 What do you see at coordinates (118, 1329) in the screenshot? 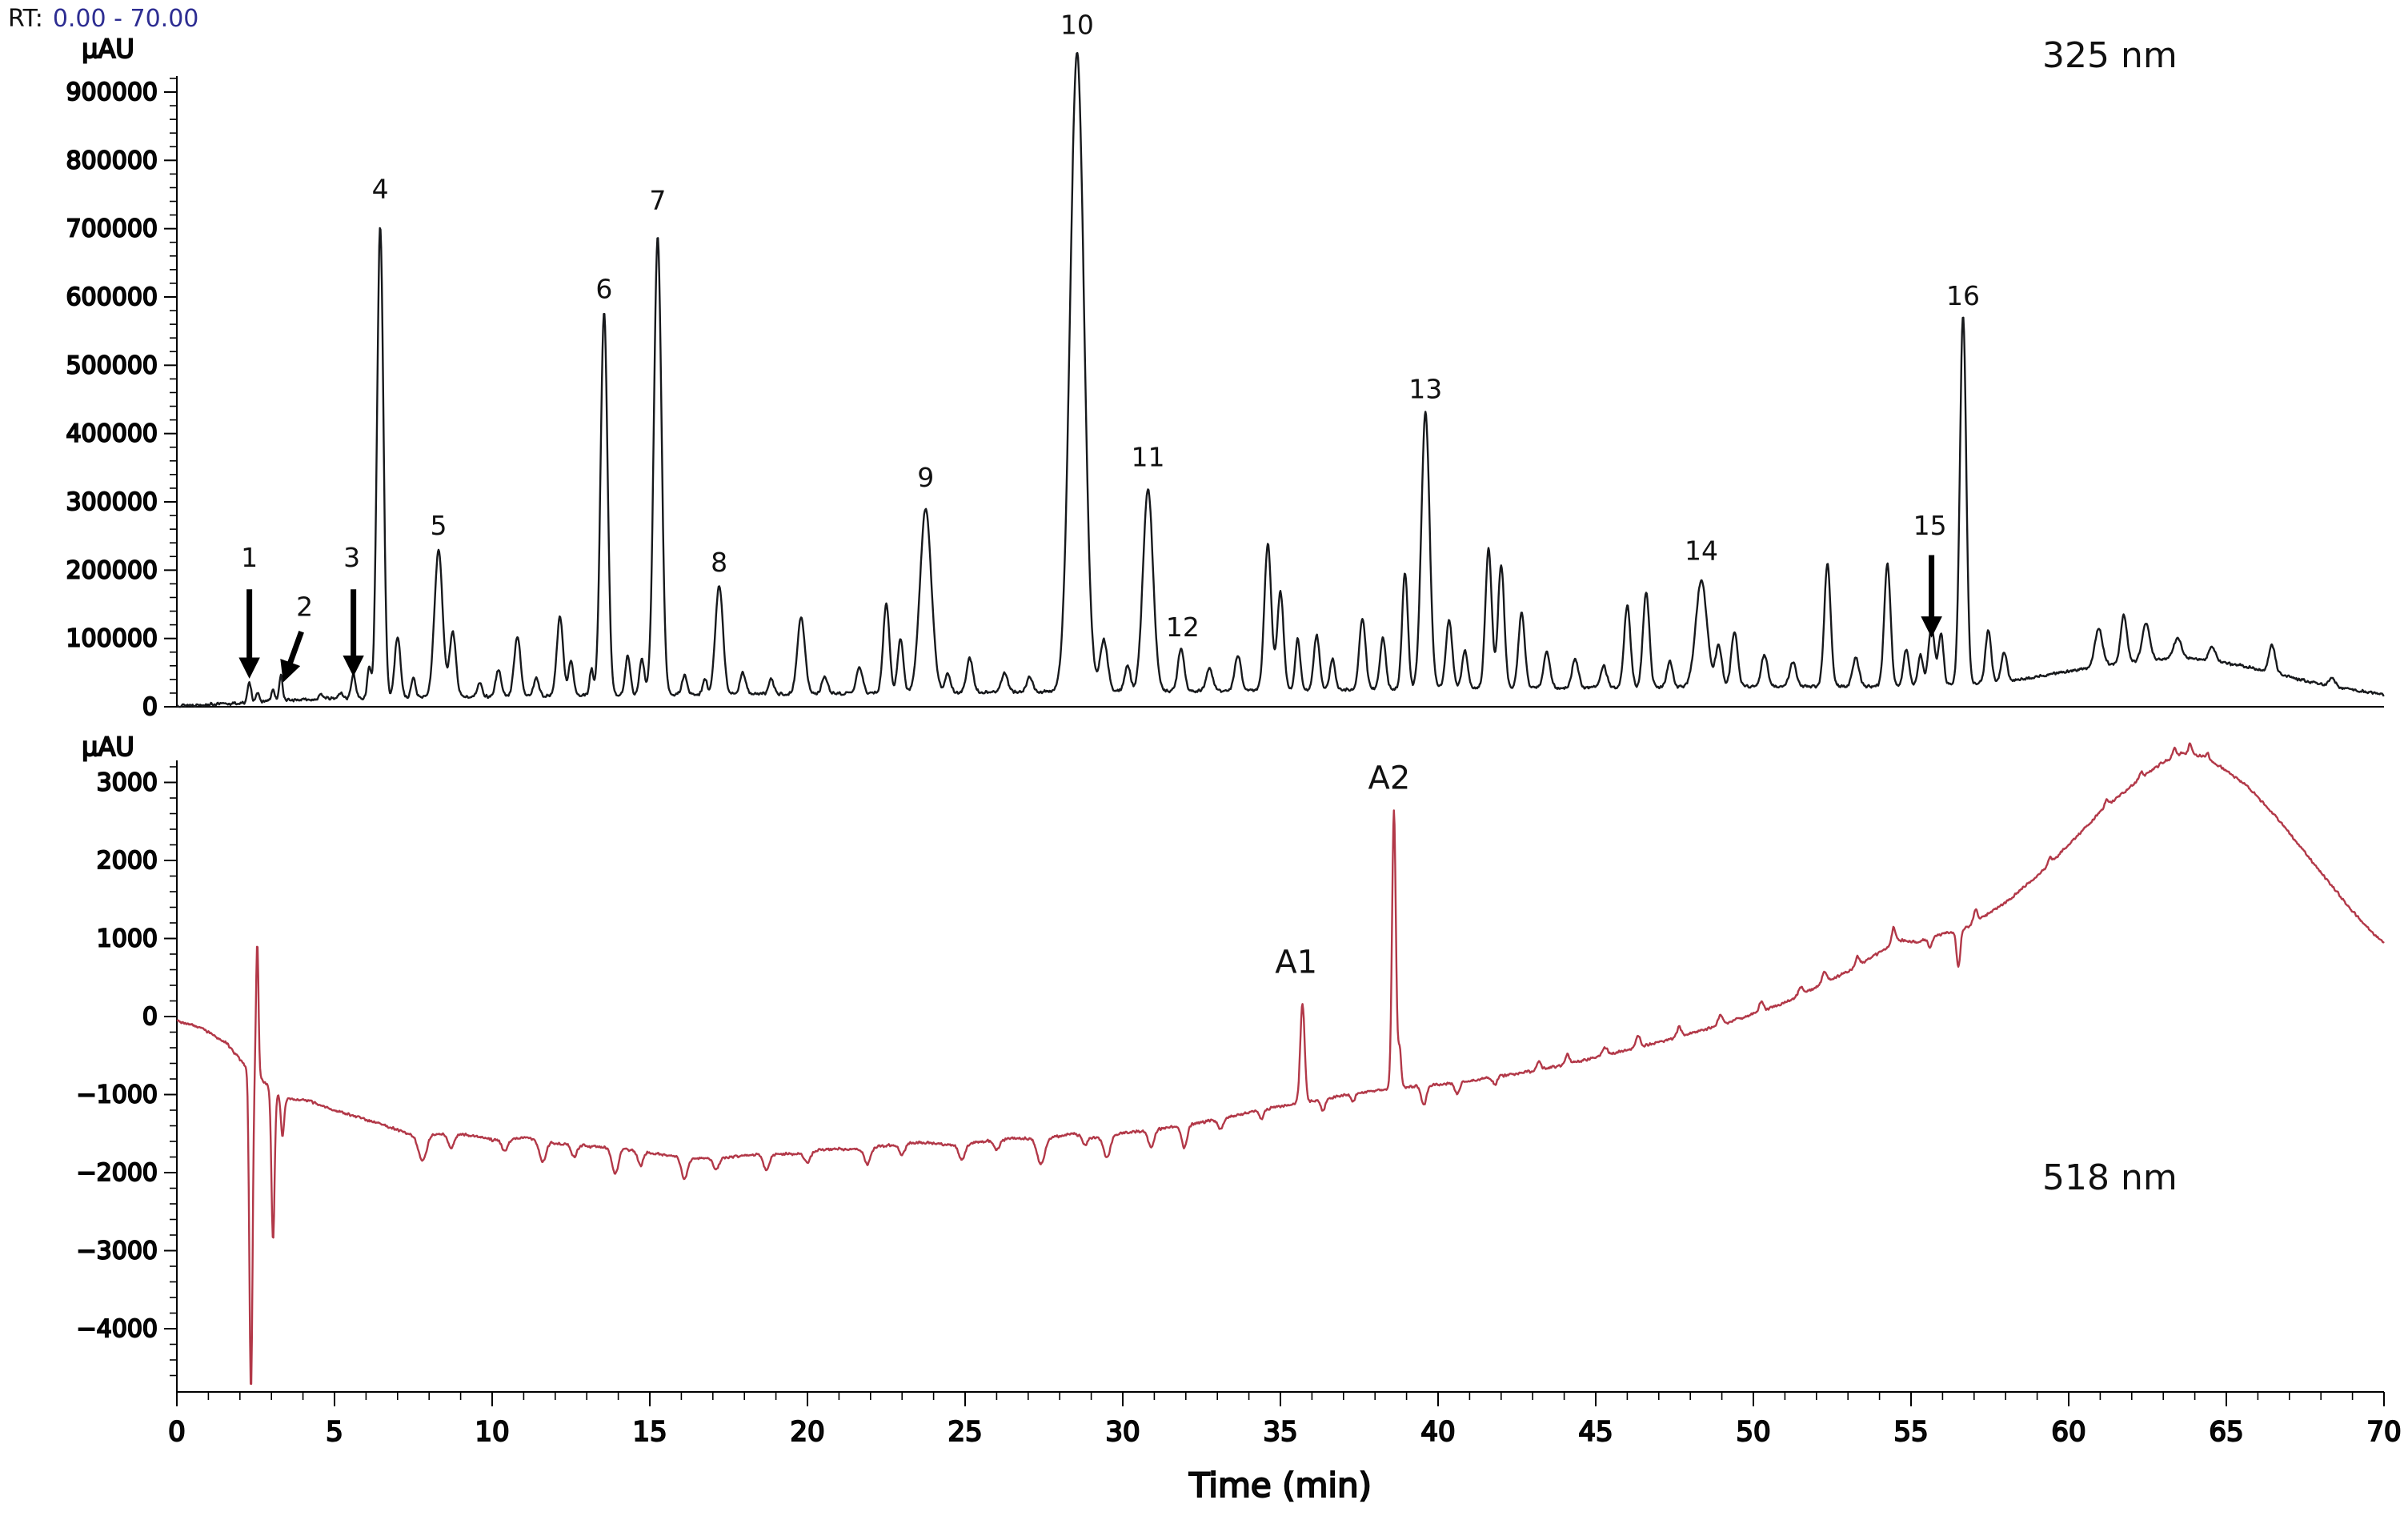
I see `bottom-y-tick-label: −4000` at bounding box center [118, 1329].